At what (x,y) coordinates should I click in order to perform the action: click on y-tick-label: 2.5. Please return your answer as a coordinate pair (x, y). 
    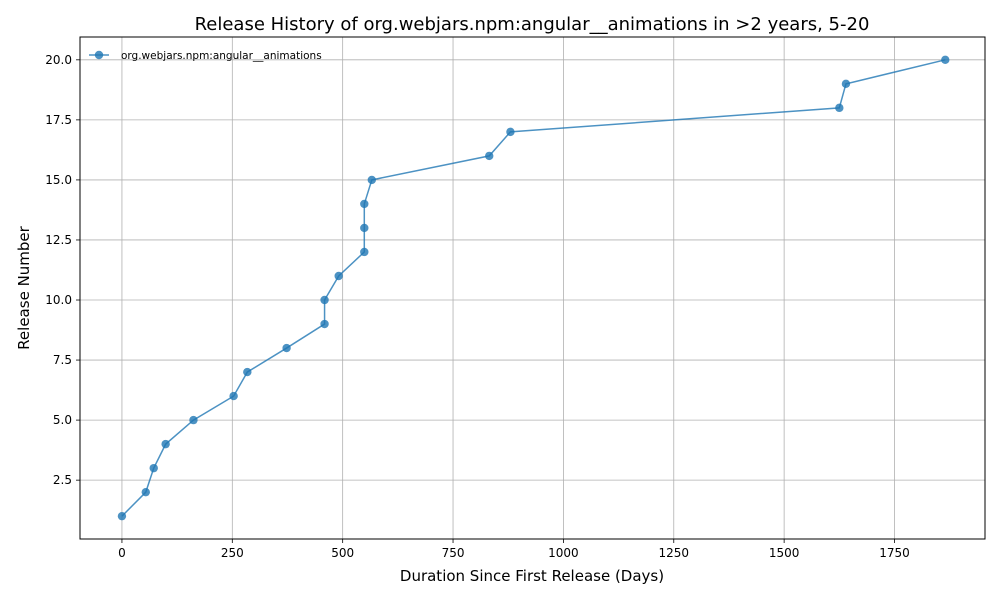
    Looking at the image, I should click on (62, 480).